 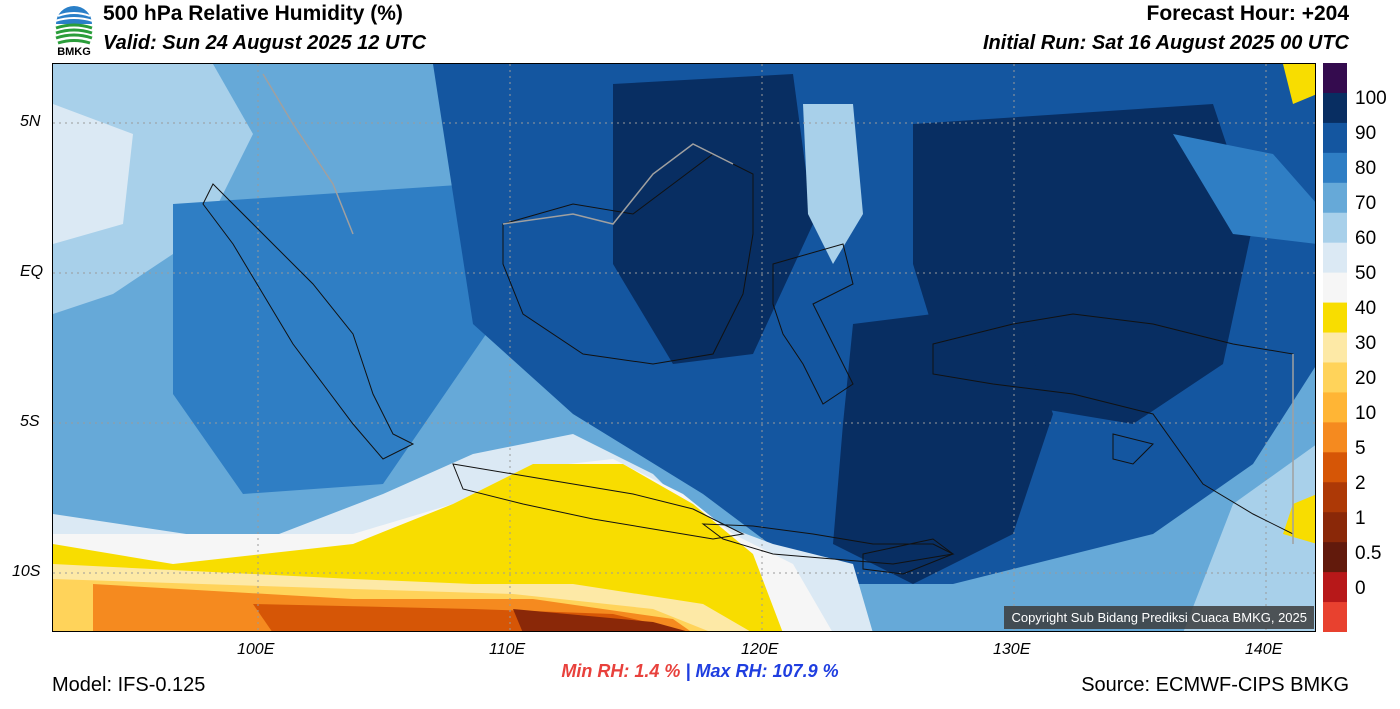 I want to click on model-info: Model: IFS-0.125, so click(x=129, y=685).